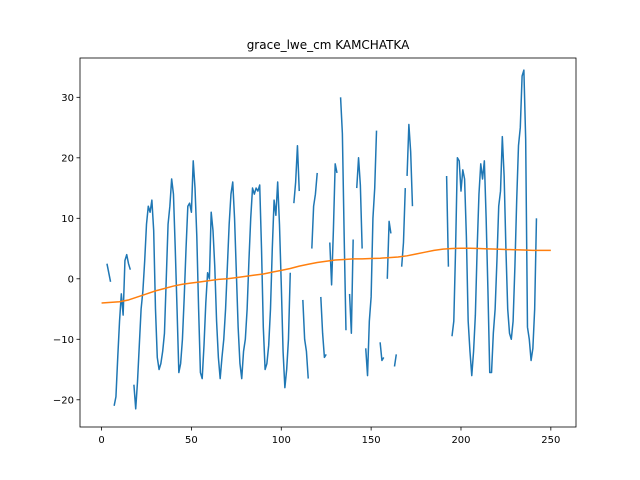 Image resolution: width=640 pixels, height=480 pixels. I want to click on y-tick-label: −20, so click(63, 400).